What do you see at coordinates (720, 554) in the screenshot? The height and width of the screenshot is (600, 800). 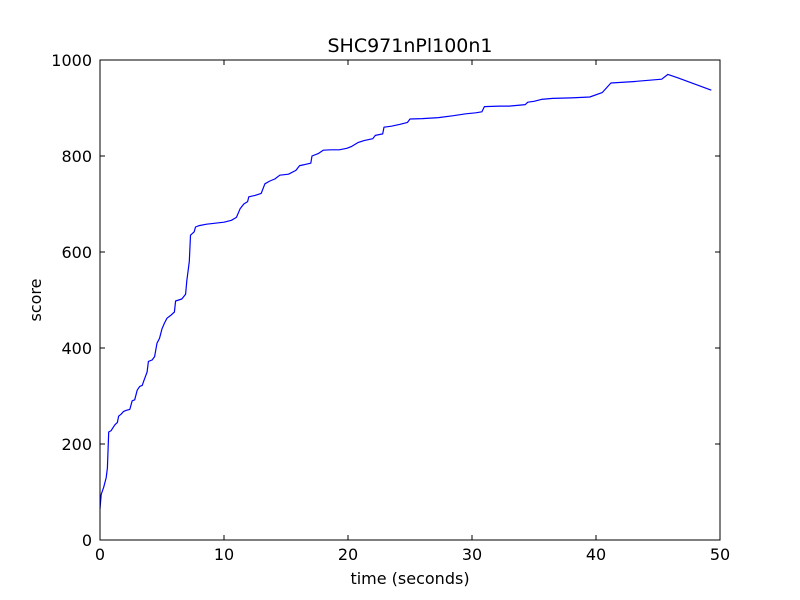 I see `x-tick-label: 50` at bounding box center [720, 554].